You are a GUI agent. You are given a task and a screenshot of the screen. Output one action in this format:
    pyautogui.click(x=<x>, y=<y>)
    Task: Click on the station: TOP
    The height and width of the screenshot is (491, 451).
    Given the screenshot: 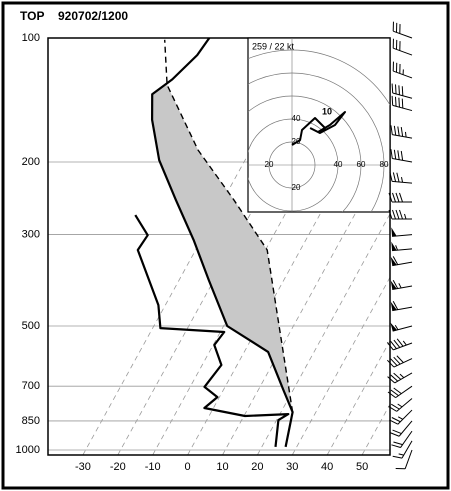 What is the action you would take?
    pyautogui.click(x=32, y=16)
    